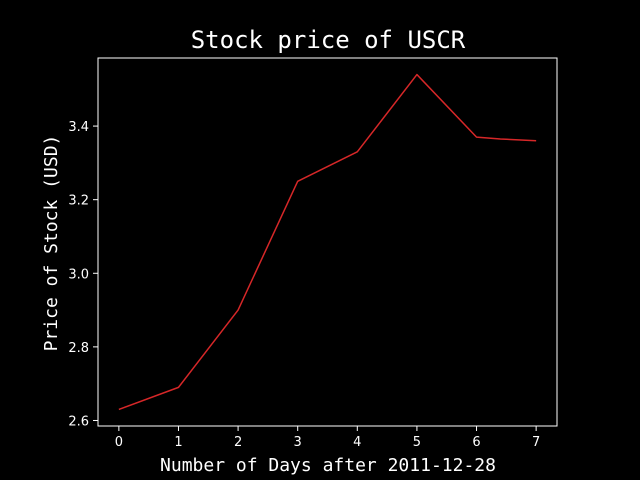 This screenshot has height=480, width=640. Describe the element at coordinates (328, 40) in the screenshot. I see `chart-title: Stock price of USCR` at that location.